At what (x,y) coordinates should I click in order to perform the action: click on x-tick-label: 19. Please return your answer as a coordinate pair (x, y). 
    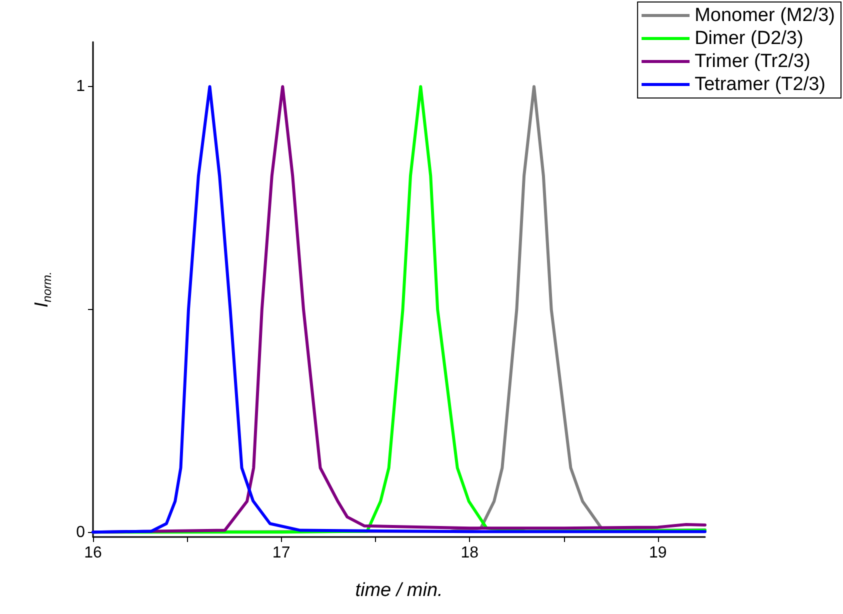
    Looking at the image, I should click on (658, 553).